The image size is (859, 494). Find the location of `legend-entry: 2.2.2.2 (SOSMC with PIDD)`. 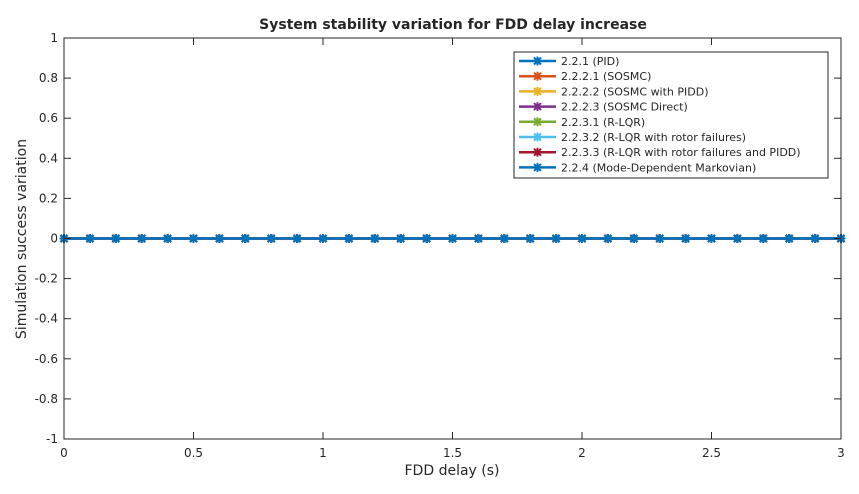

legend-entry: 2.2.2.2 (SOSMC with PIDD) is located at coordinates (614, 91).